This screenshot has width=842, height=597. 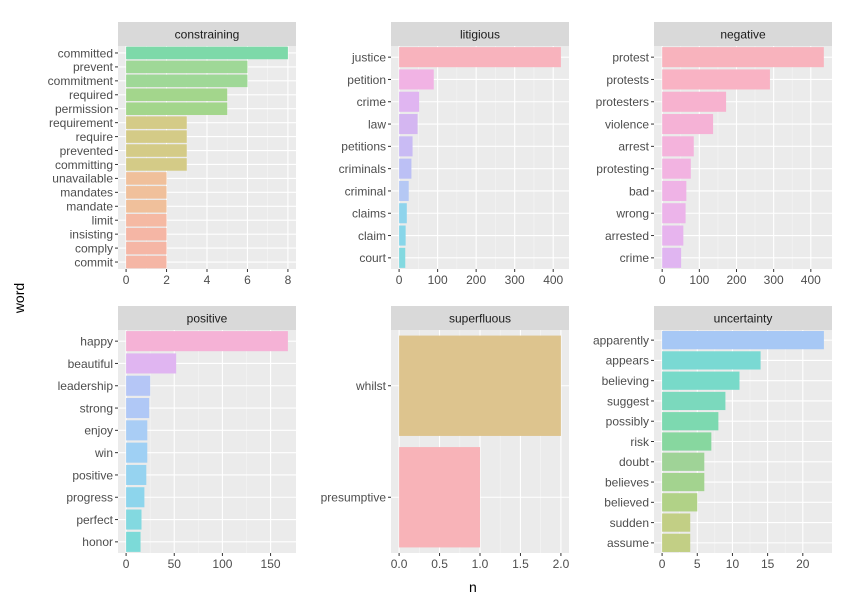 I want to click on bar-claims, so click(x=403, y=213).